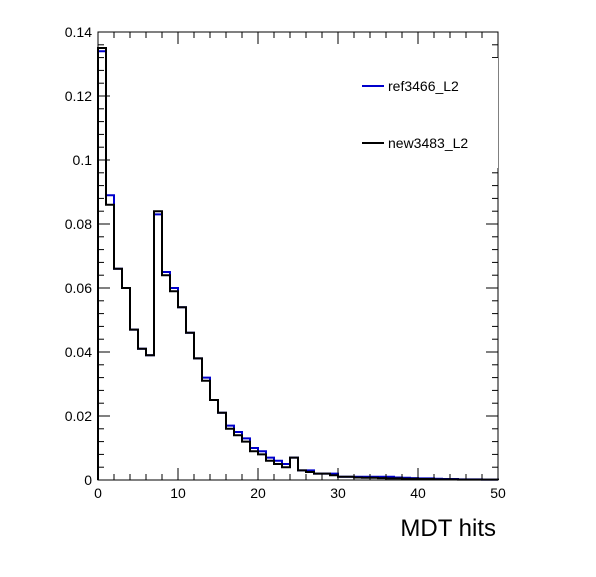  I want to click on y-tick-label: 0.04, so click(78, 352).